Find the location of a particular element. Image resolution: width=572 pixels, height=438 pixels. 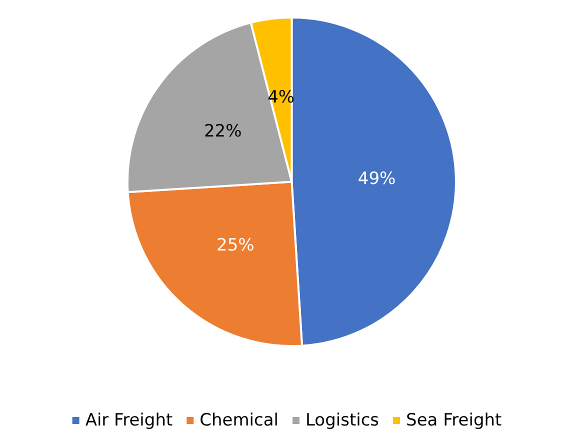

legend-label: Logistics is located at coordinates (343, 420).